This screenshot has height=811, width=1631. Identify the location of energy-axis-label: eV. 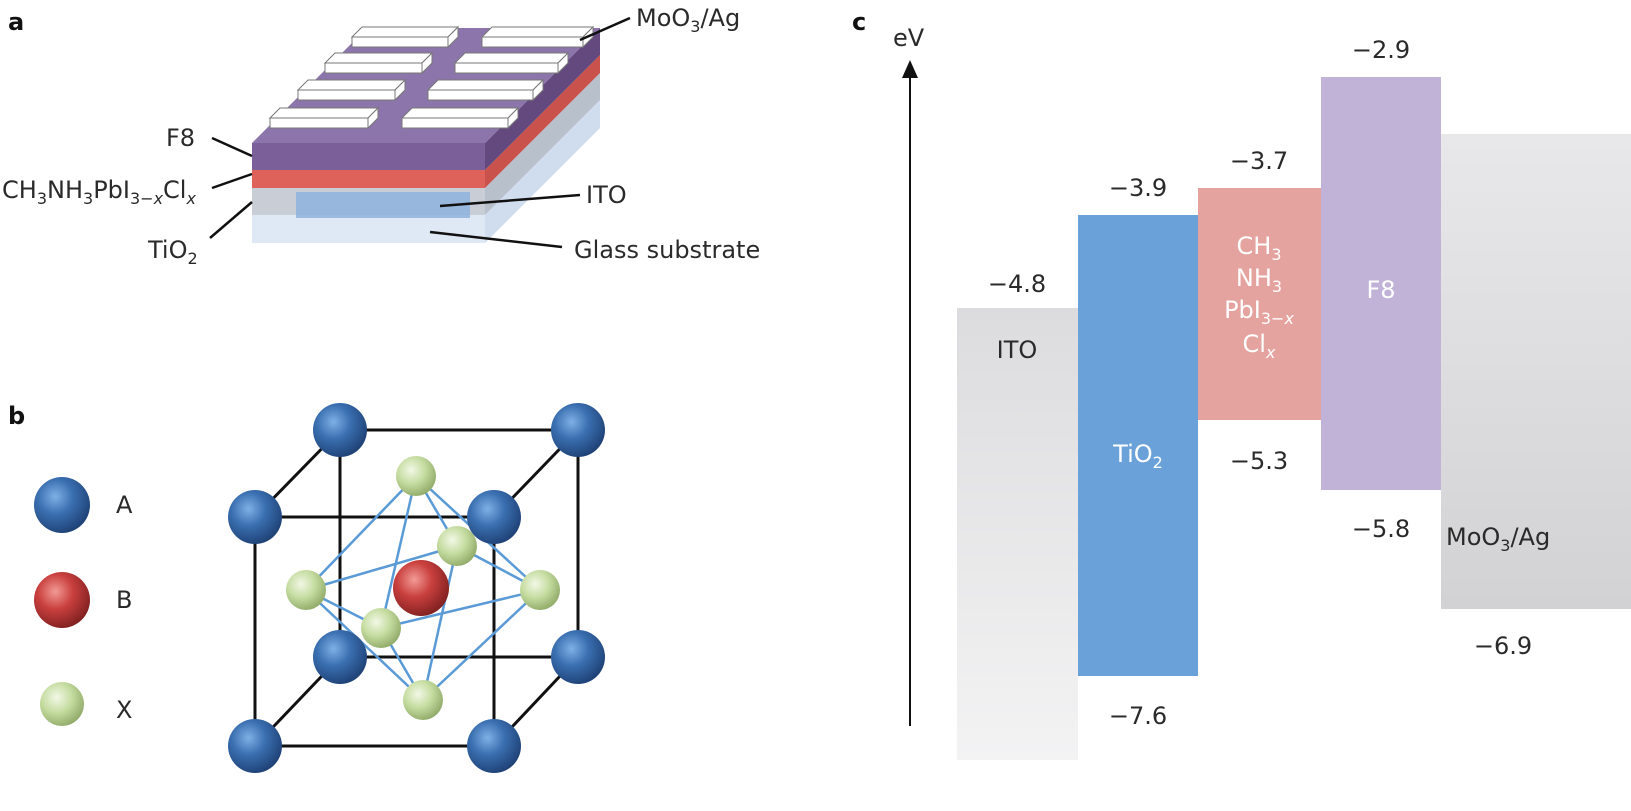
(909, 38).